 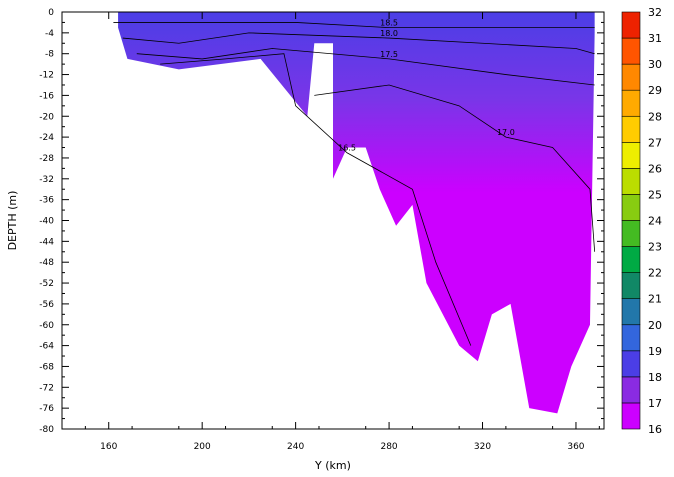 What do you see at coordinates (655, 247) in the screenshot?
I see `colorbar-tick-label: 23` at bounding box center [655, 247].